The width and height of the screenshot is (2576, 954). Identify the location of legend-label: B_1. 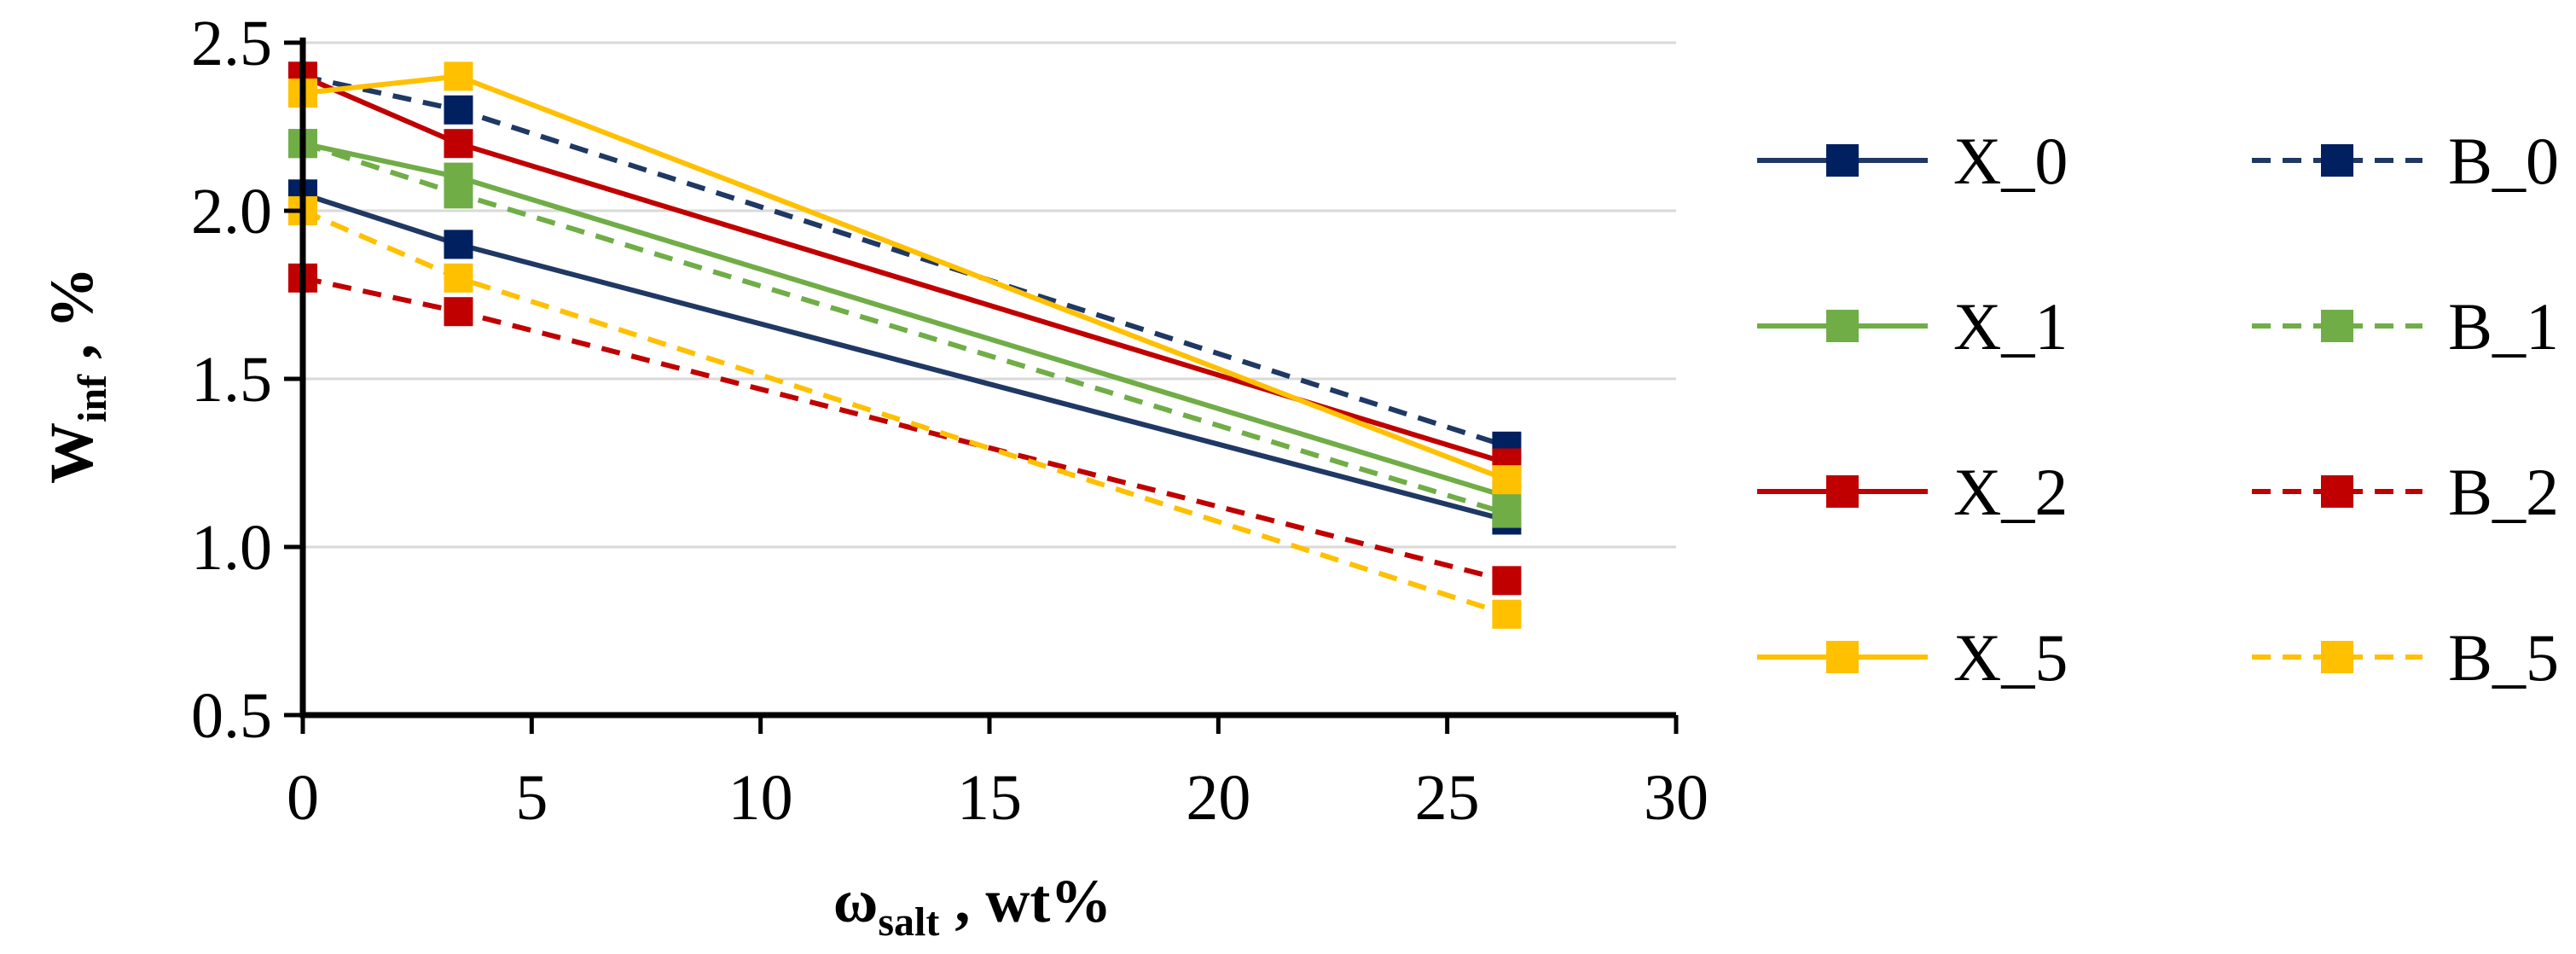
(2503, 327).